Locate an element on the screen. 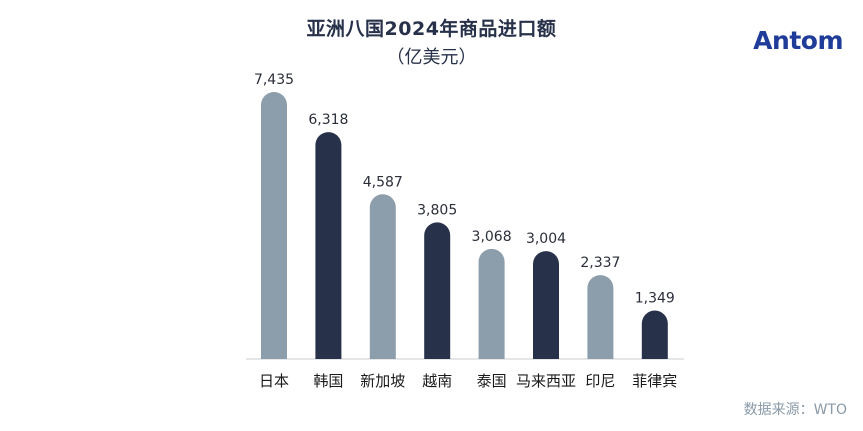  category-label: 菲律宾 is located at coordinates (654, 381).